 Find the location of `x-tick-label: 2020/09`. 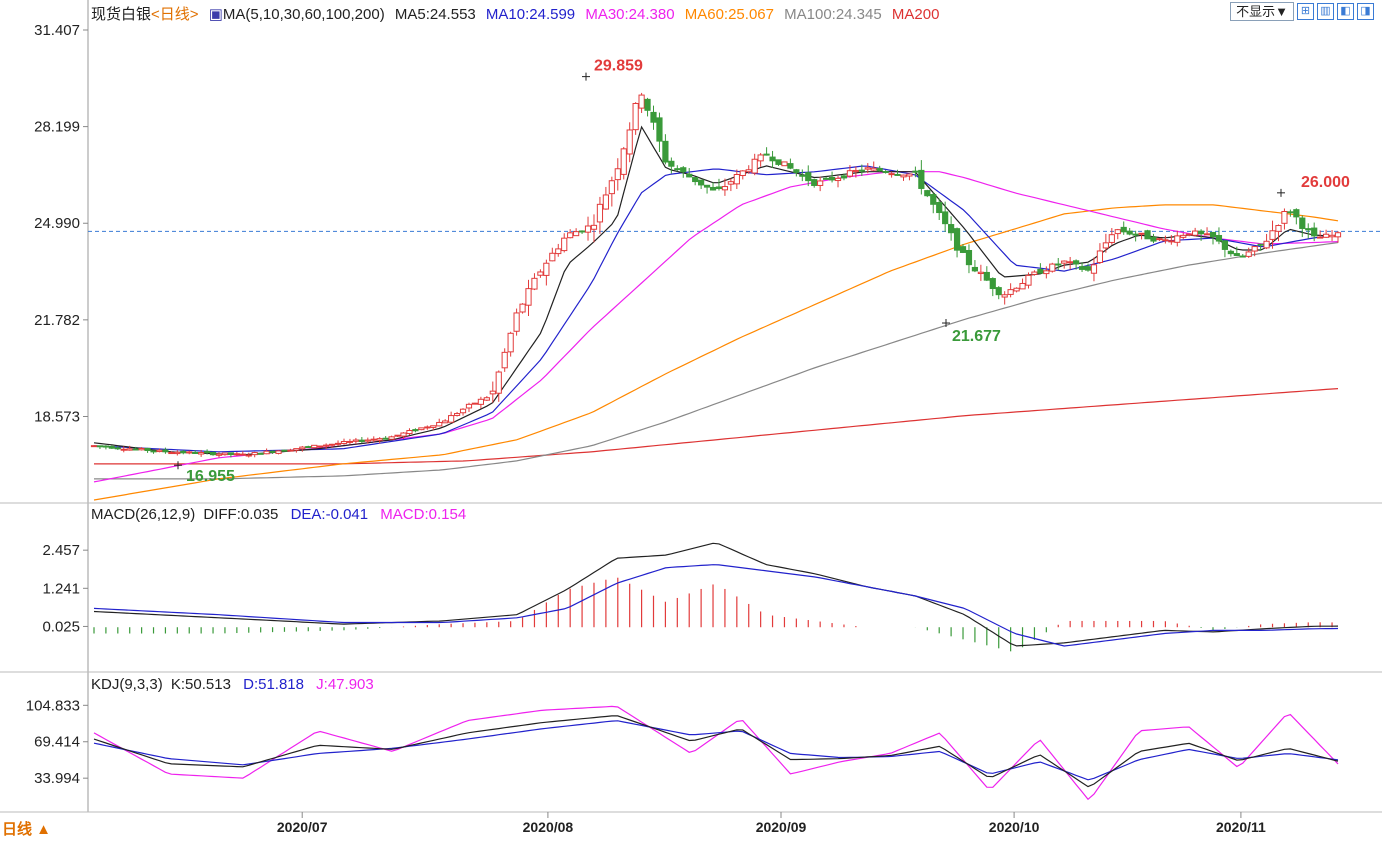

x-tick-label: 2020/09 is located at coordinates (781, 827).